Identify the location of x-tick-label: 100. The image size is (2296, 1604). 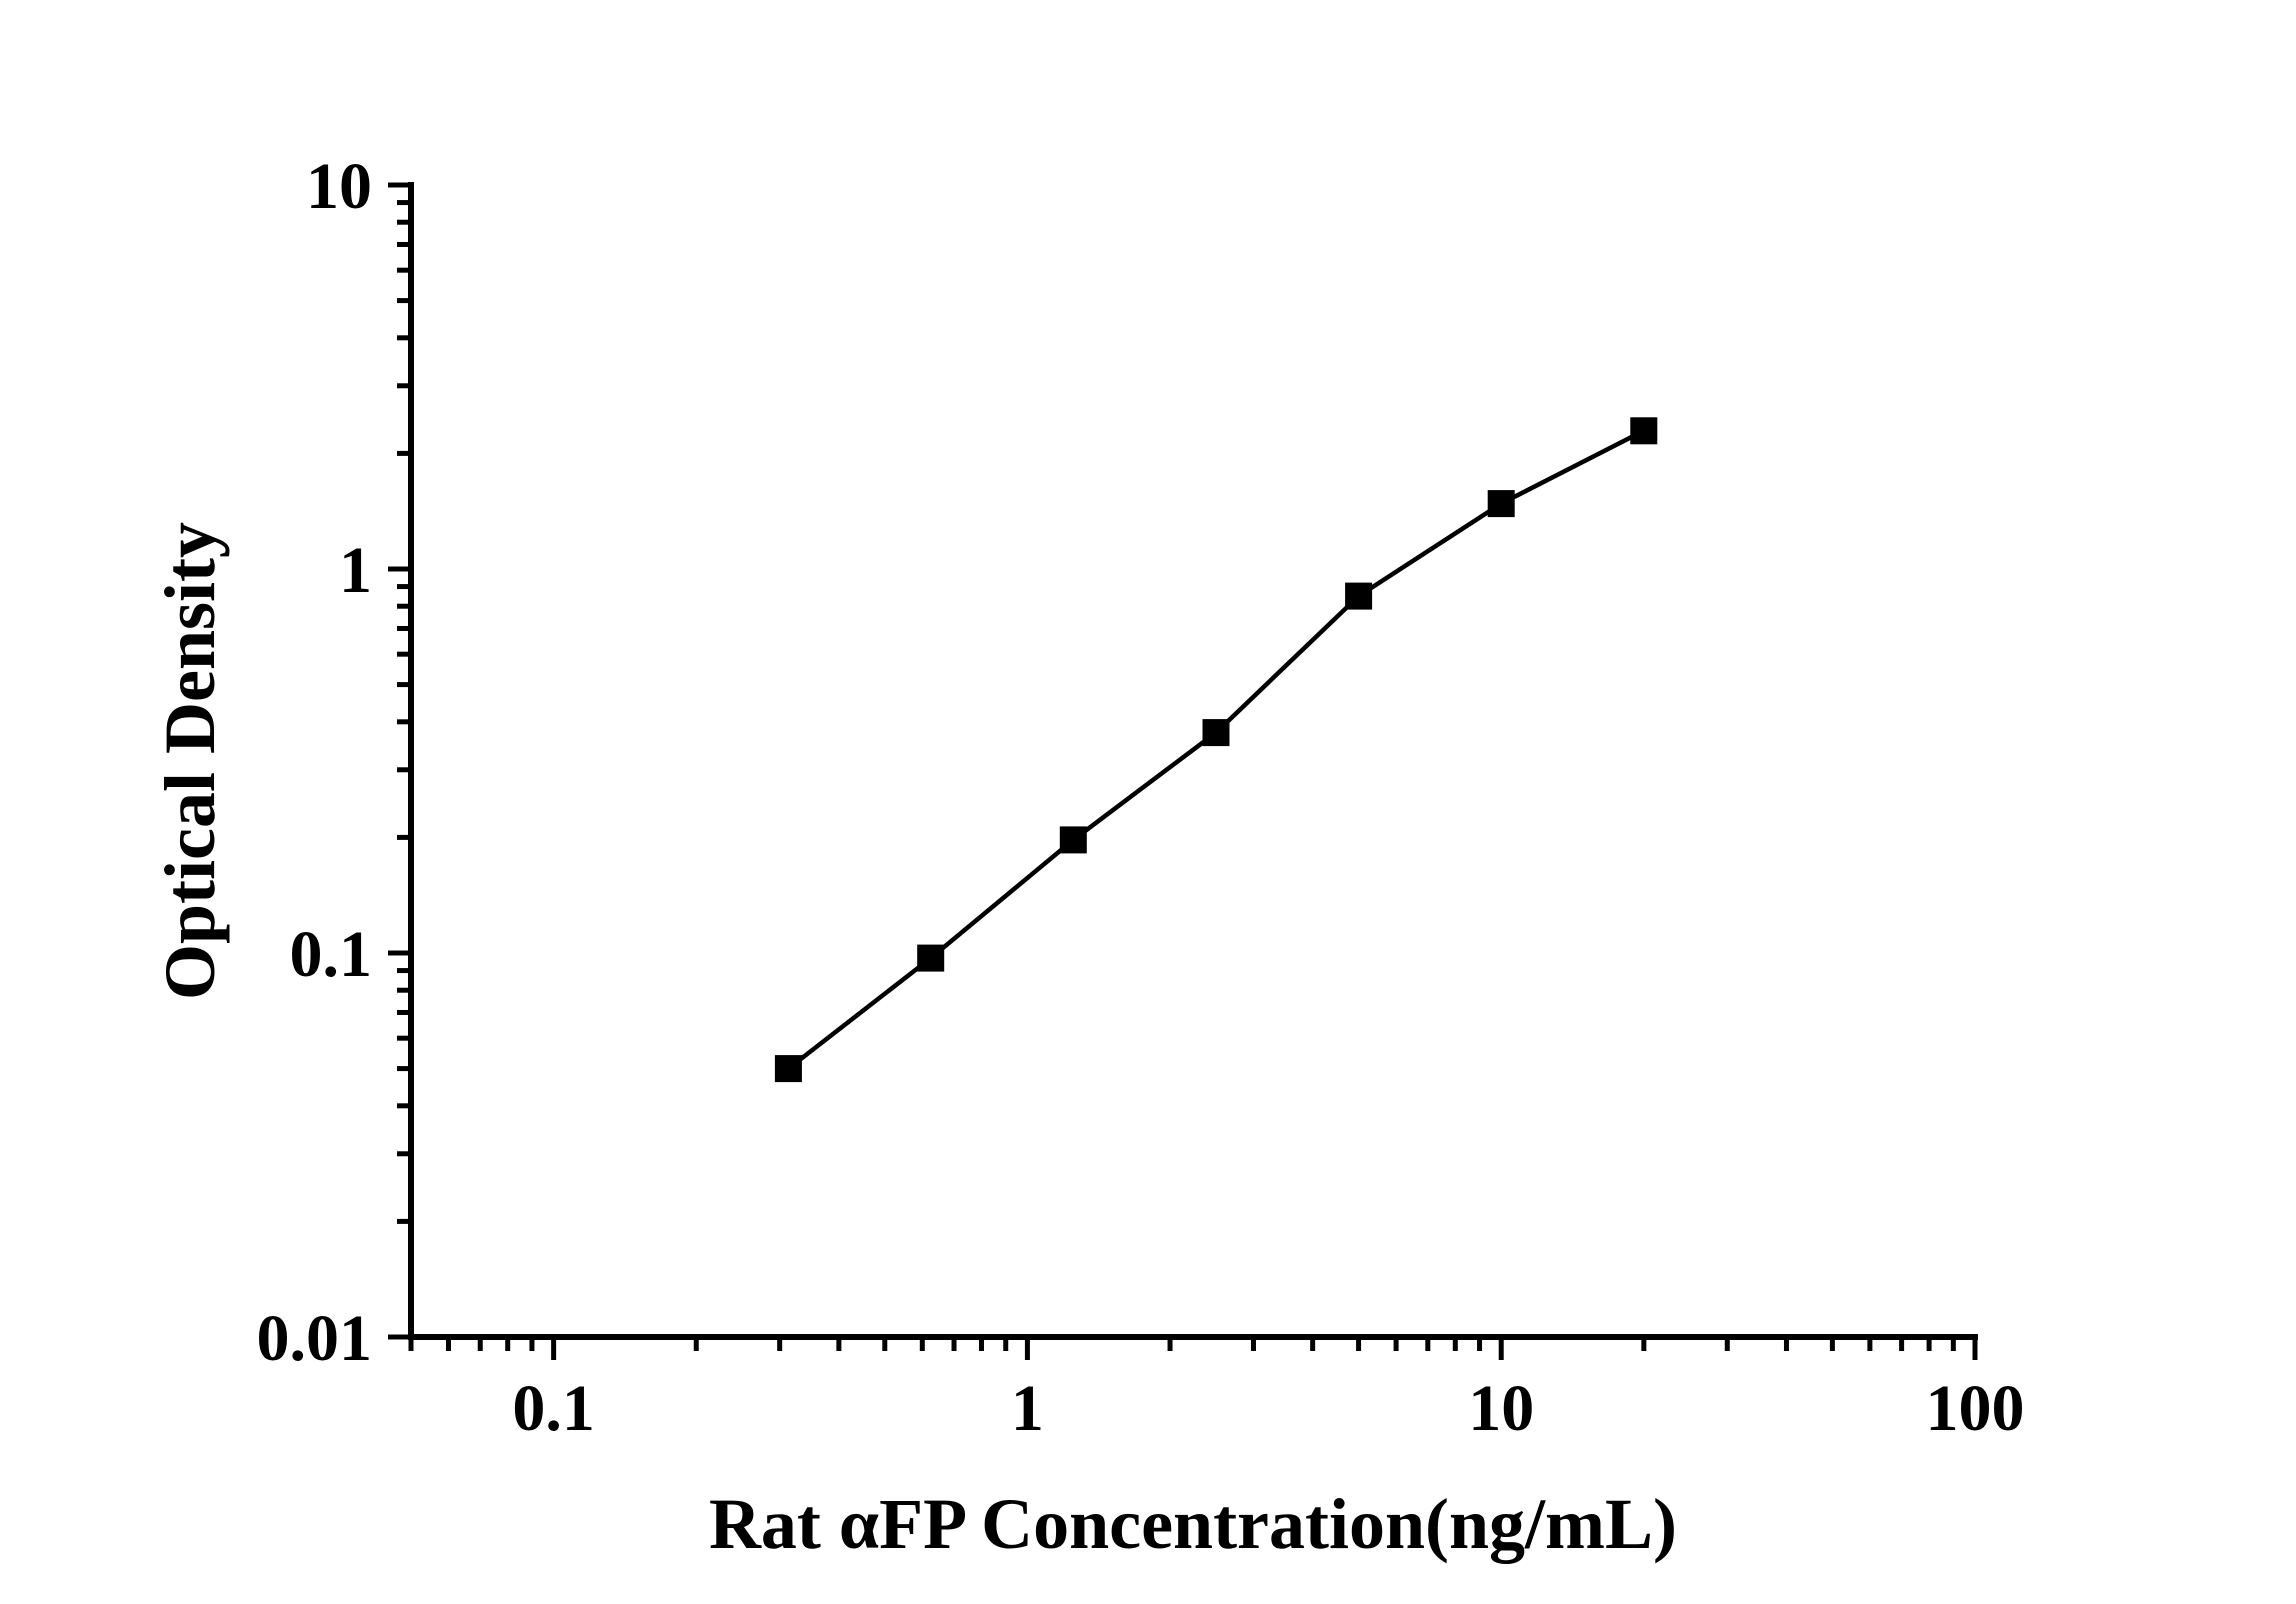
(1975, 1408).